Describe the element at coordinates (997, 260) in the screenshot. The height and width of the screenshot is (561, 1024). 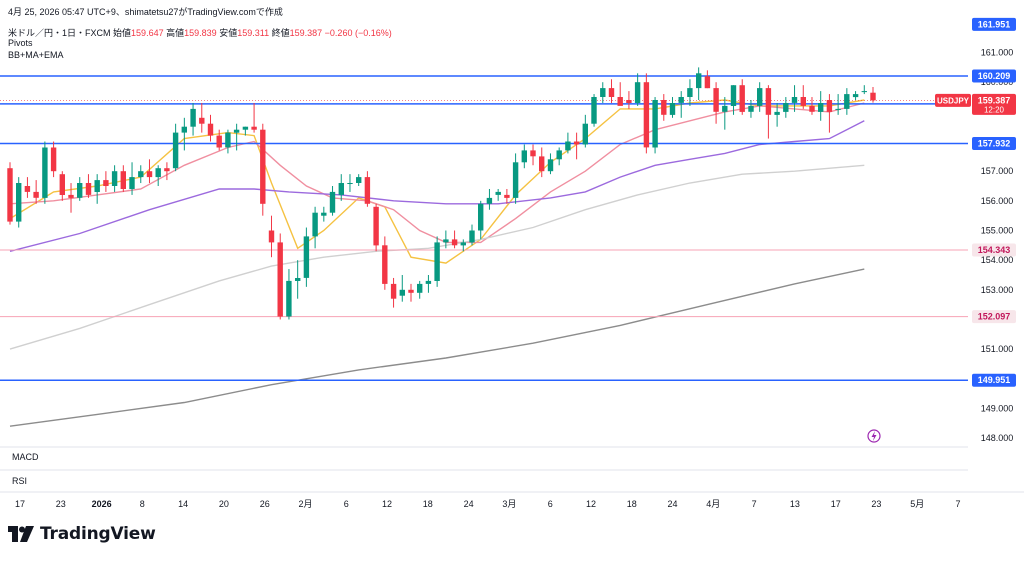
I see `y-tick-label: 154.000` at that location.